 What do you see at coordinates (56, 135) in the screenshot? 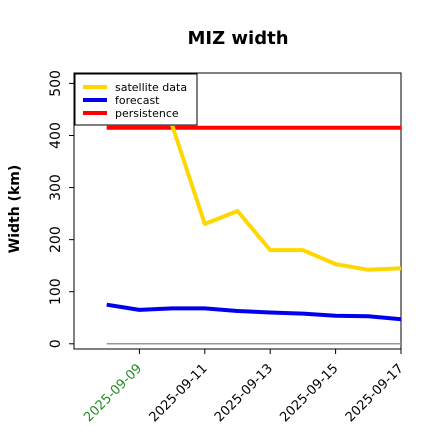
I see `y-tick-label: 400` at bounding box center [56, 135].